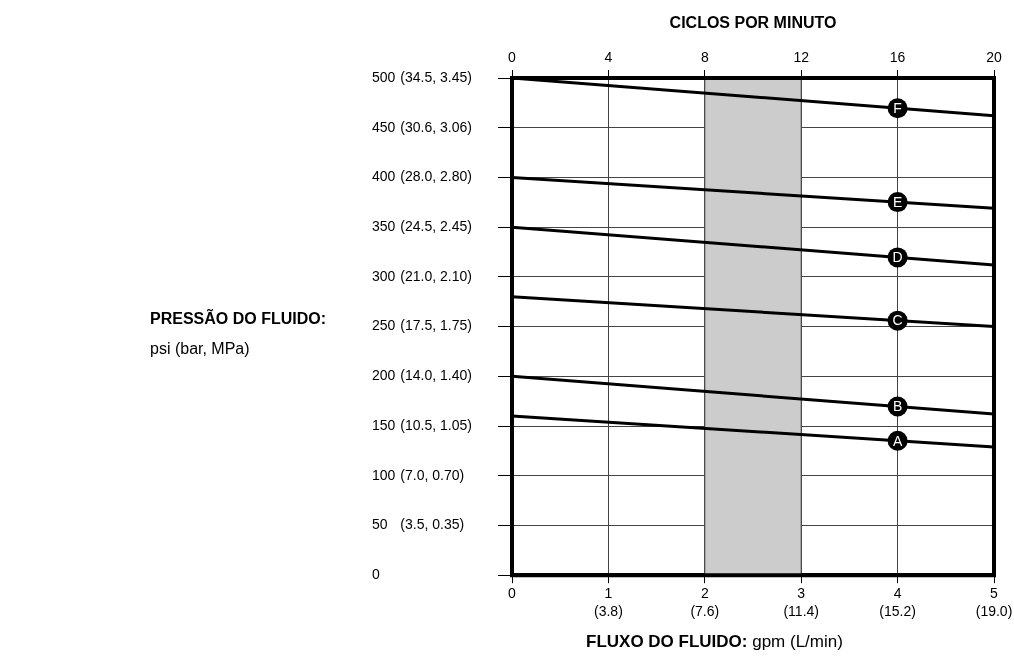  I want to click on text: (7.6), so click(705, 611).